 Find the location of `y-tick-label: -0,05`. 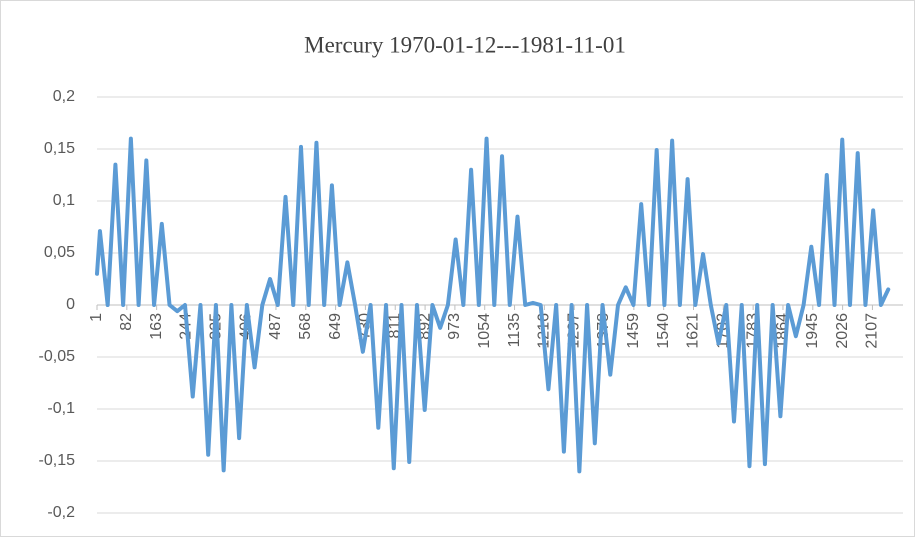

y-tick-label: -0,05 is located at coordinates (57, 356).